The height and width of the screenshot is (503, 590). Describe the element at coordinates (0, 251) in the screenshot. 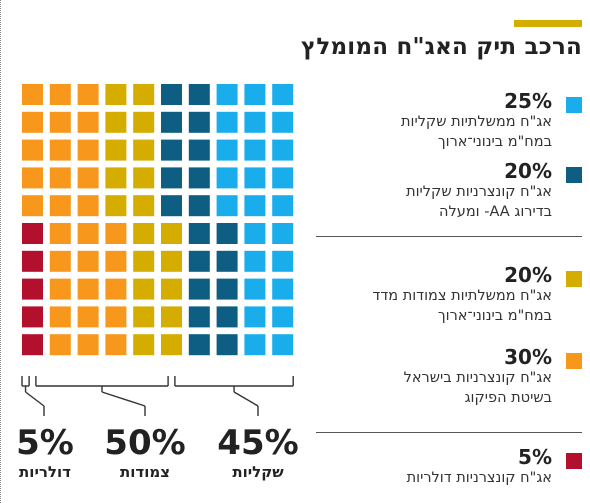

I see `left-dotted-border` at that location.